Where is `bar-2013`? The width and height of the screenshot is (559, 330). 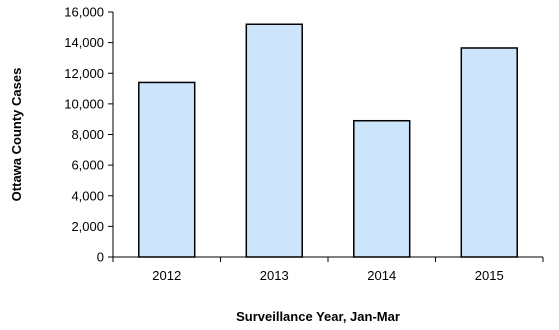
bar-2013 is located at coordinates (274, 140).